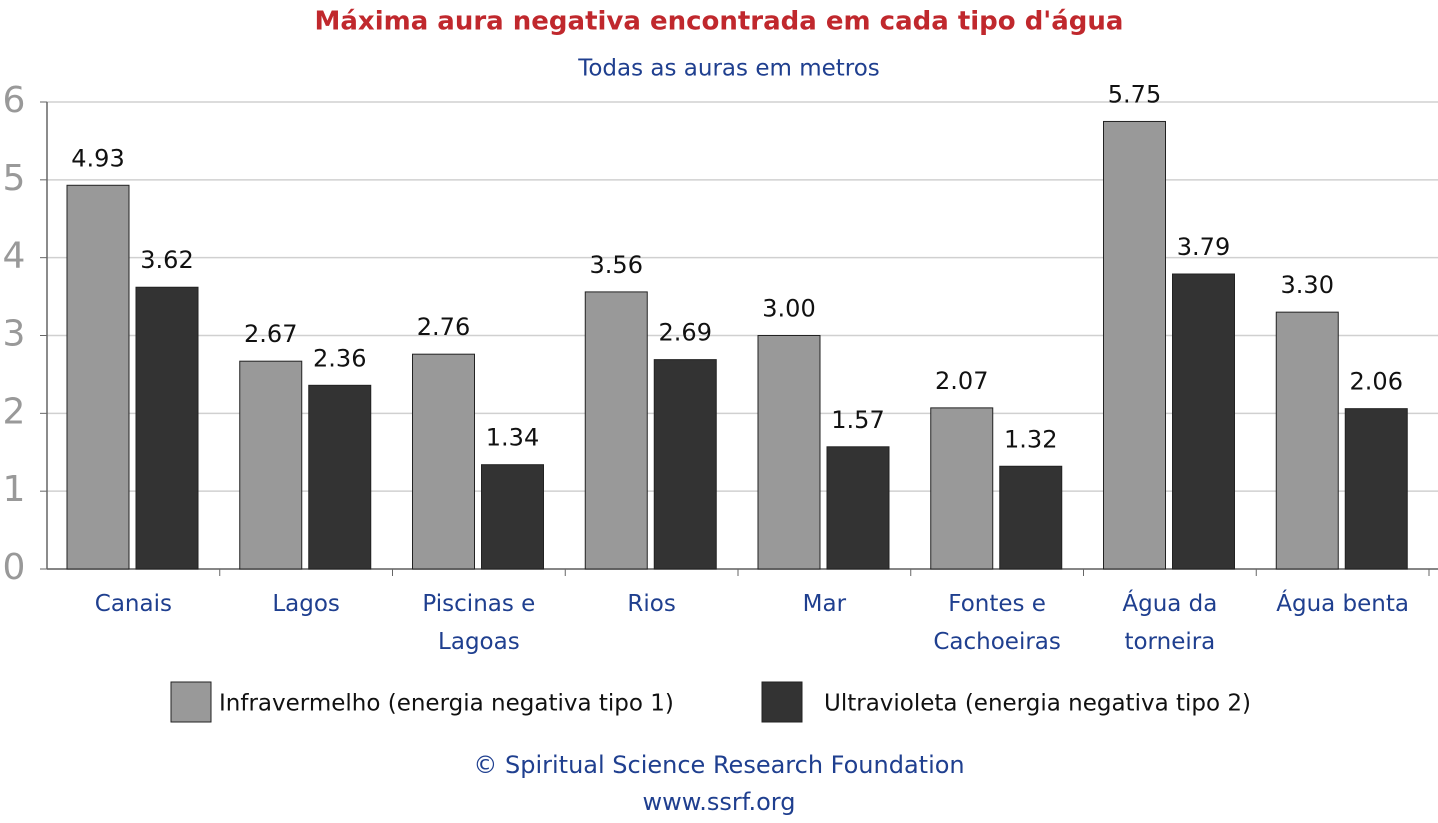  Describe the element at coordinates (1307, 285) in the screenshot. I see `value-label: 3.30` at that location.